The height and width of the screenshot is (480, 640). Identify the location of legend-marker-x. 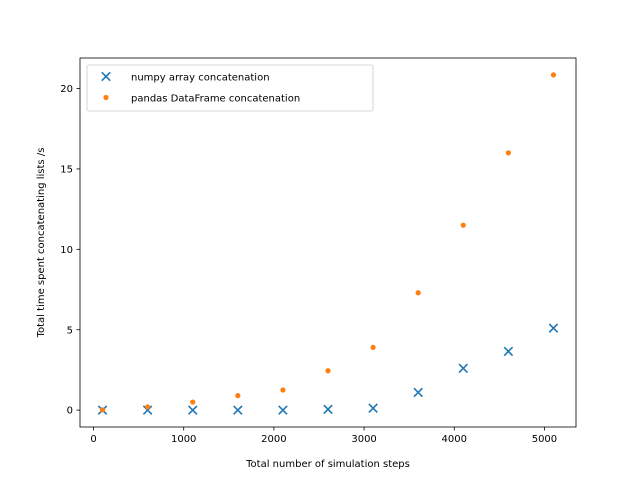
(106, 76).